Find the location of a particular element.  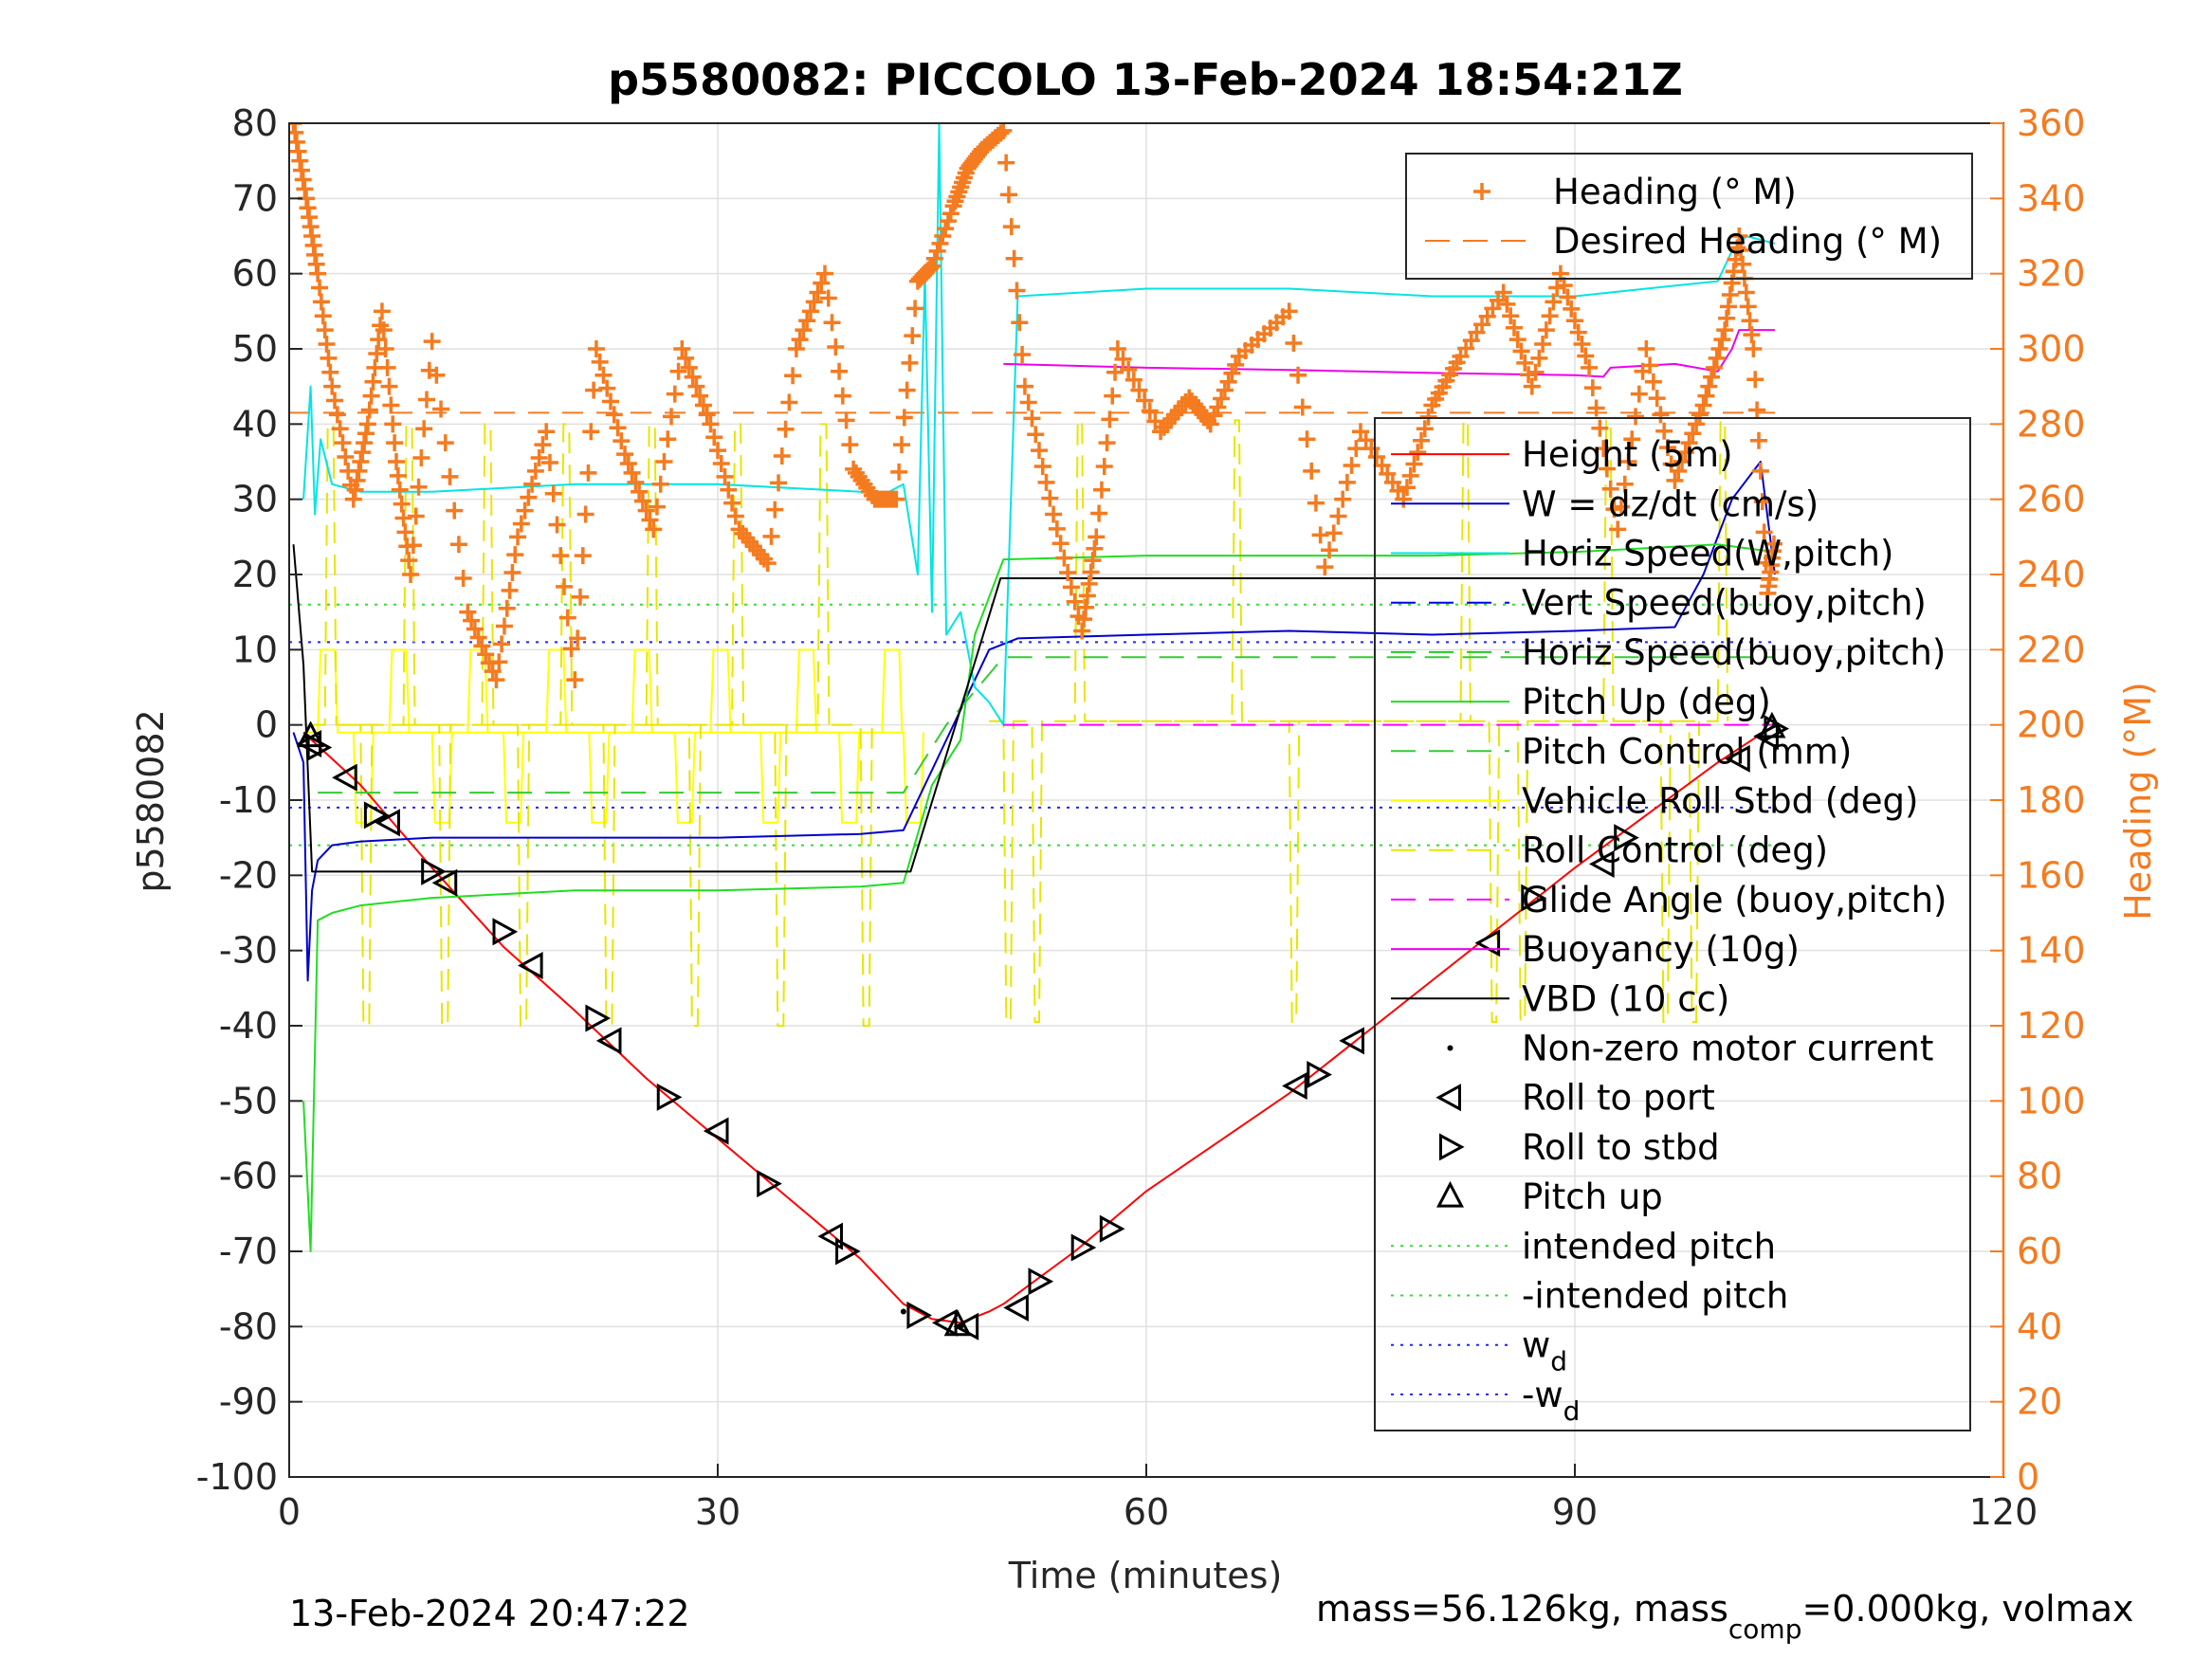

legend-entry: Roll to port is located at coordinates (1575, 1098).